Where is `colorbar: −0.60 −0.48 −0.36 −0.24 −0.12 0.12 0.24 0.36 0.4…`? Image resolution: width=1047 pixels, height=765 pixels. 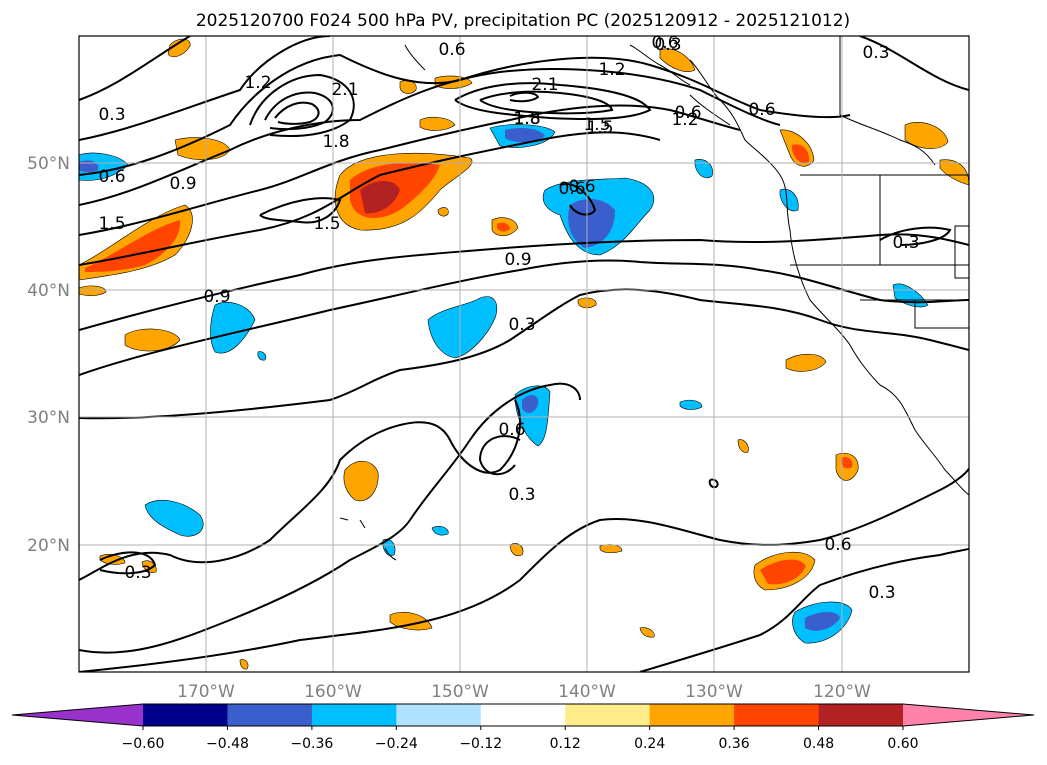
colorbar: −0.60 −0.48 −0.36 −0.24 −0.12 0.12 0.24 0.36 0.4… is located at coordinates (523, 727).